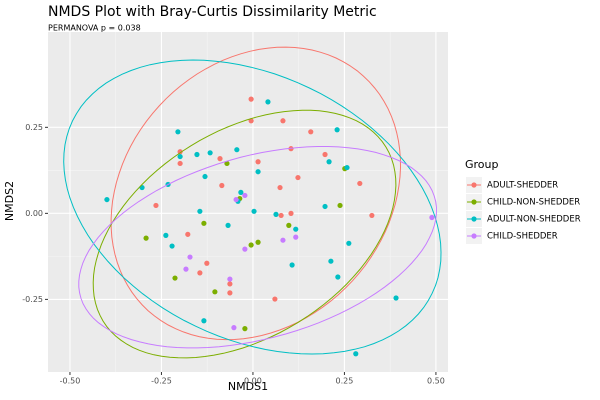 The width and height of the screenshot is (600, 400). Describe the element at coordinates (9, 201) in the screenshot. I see `y-axis-label: NMDS2` at that location.